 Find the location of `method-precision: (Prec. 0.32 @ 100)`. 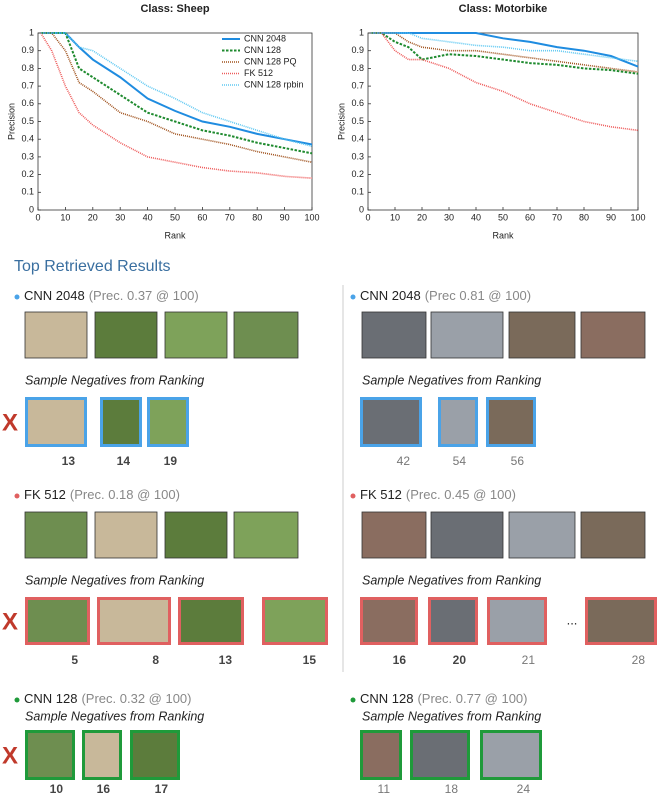

method-precision: (Prec. 0.32 @ 100) is located at coordinates (136, 698).